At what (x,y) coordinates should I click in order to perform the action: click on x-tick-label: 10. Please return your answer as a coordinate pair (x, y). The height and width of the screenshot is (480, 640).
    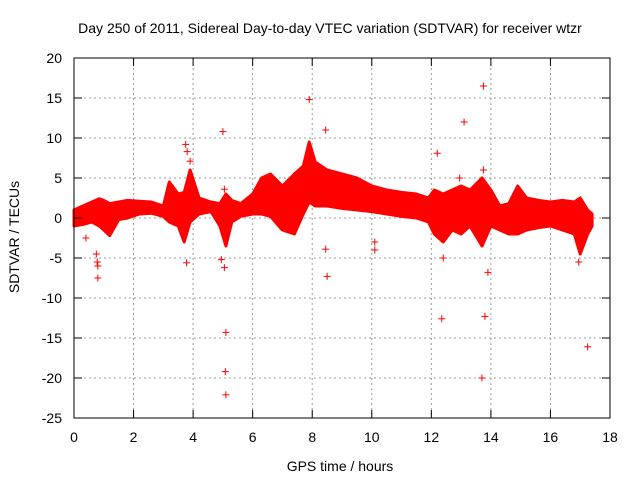
    Looking at the image, I should click on (372, 437).